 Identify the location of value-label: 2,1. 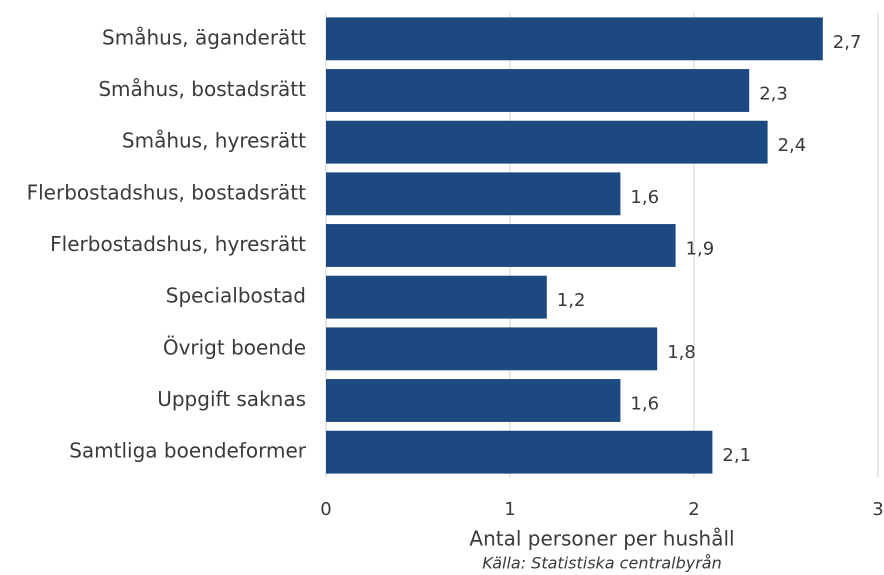
(736, 455).